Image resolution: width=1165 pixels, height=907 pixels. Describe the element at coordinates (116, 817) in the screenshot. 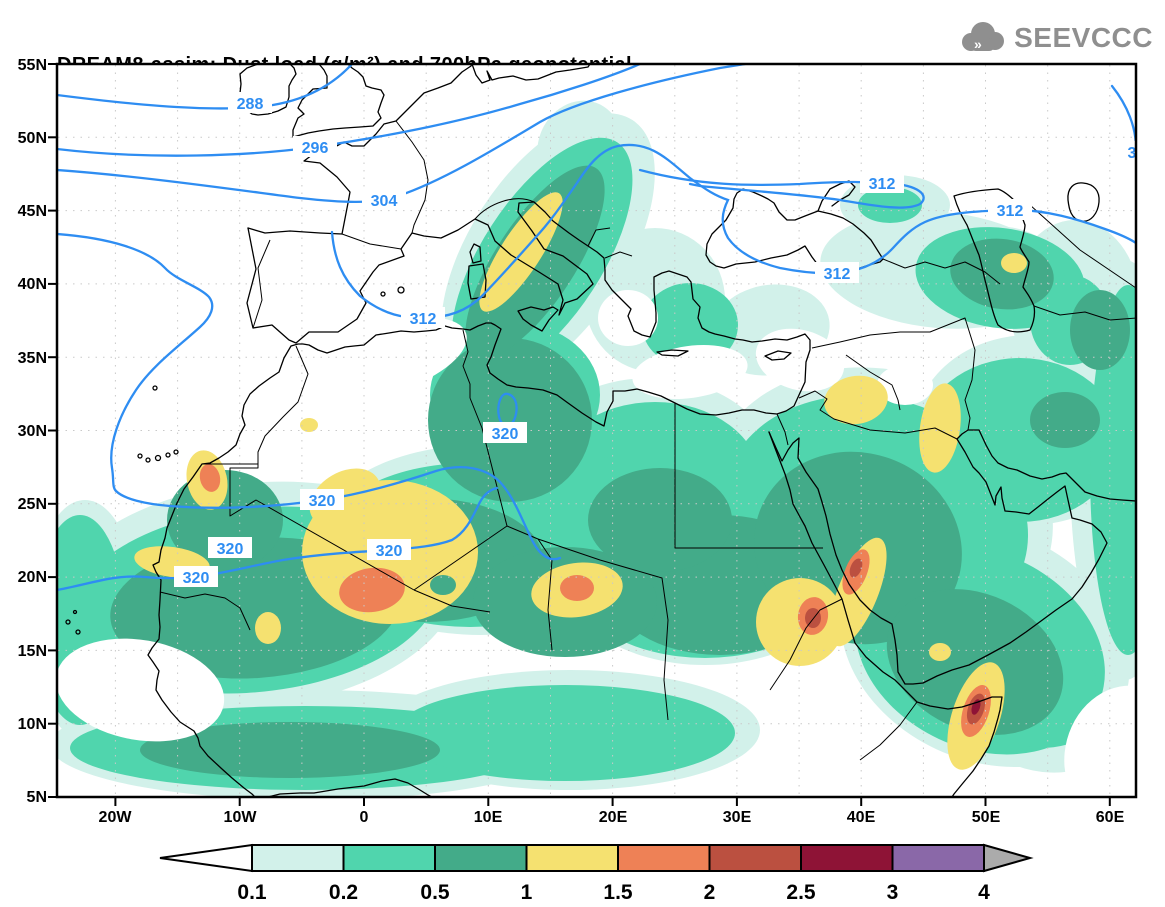

I see `lon-label: 20W` at that location.